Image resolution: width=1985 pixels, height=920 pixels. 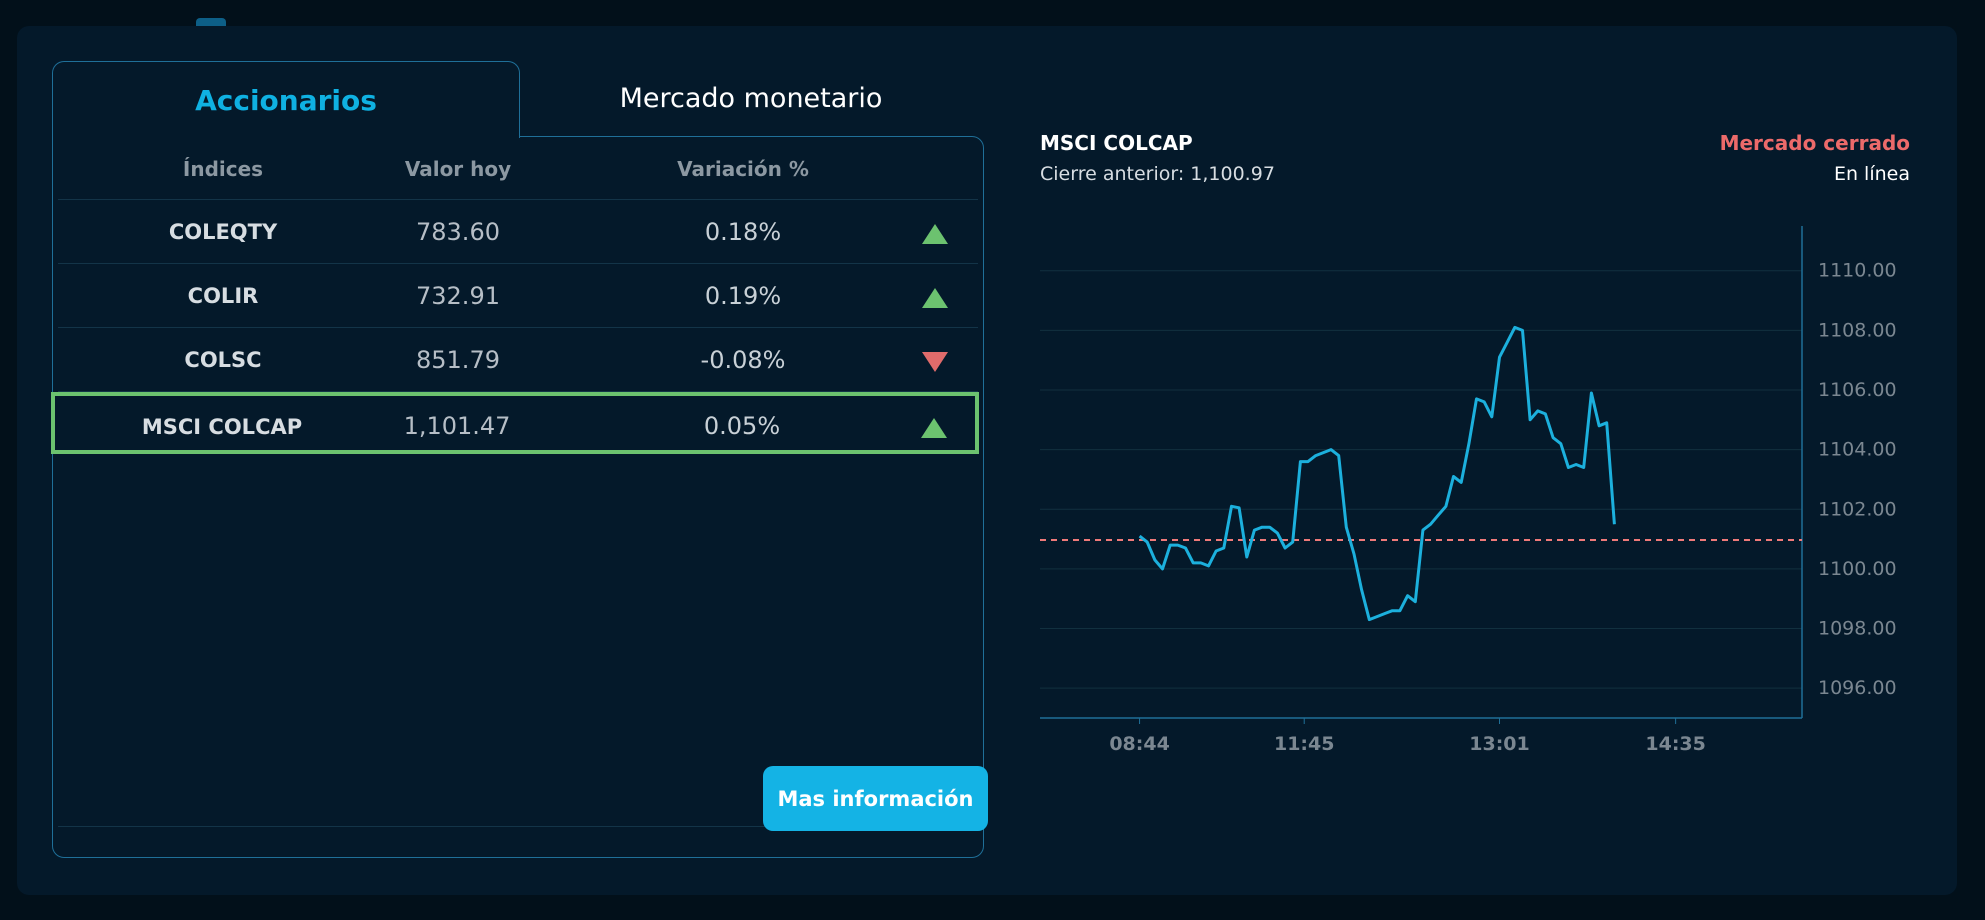 I want to click on index-change: 0.05%, so click(x=742, y=426).